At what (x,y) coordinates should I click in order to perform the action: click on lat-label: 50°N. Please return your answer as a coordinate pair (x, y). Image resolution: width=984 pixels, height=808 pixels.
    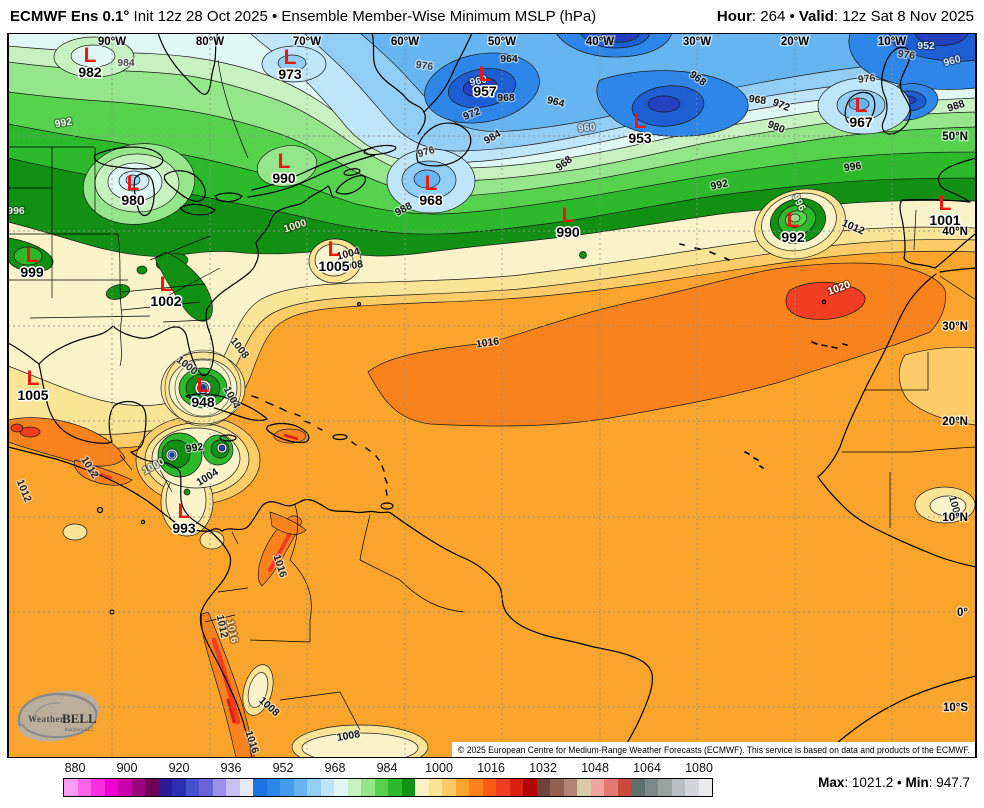
    Looking at the image, I should click on (955, 137).